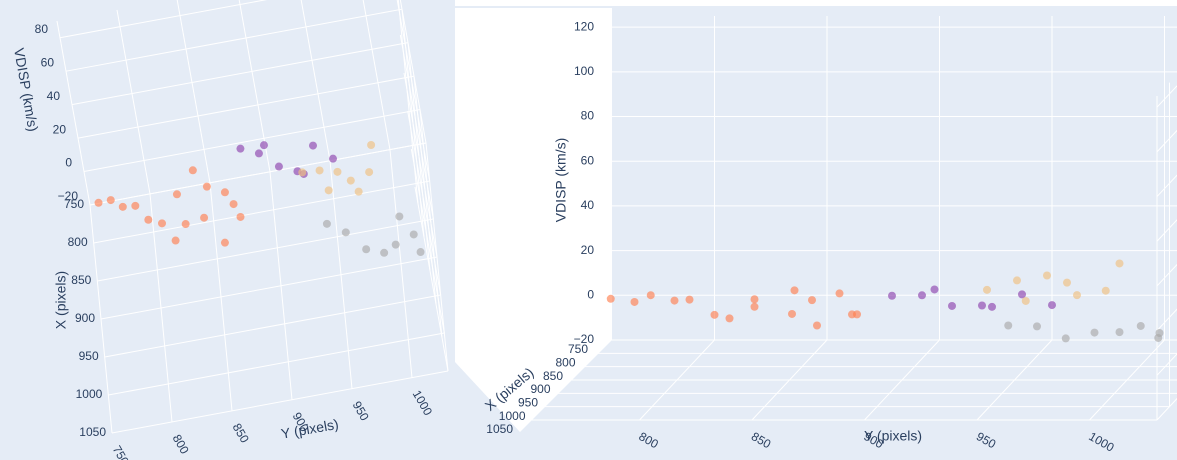 The height and width of the screenshot is (460, 1177). Describe the element at coordinates (561, 180) in the screenshot. I see `axis-title: VDISP (km/s)` at that location.